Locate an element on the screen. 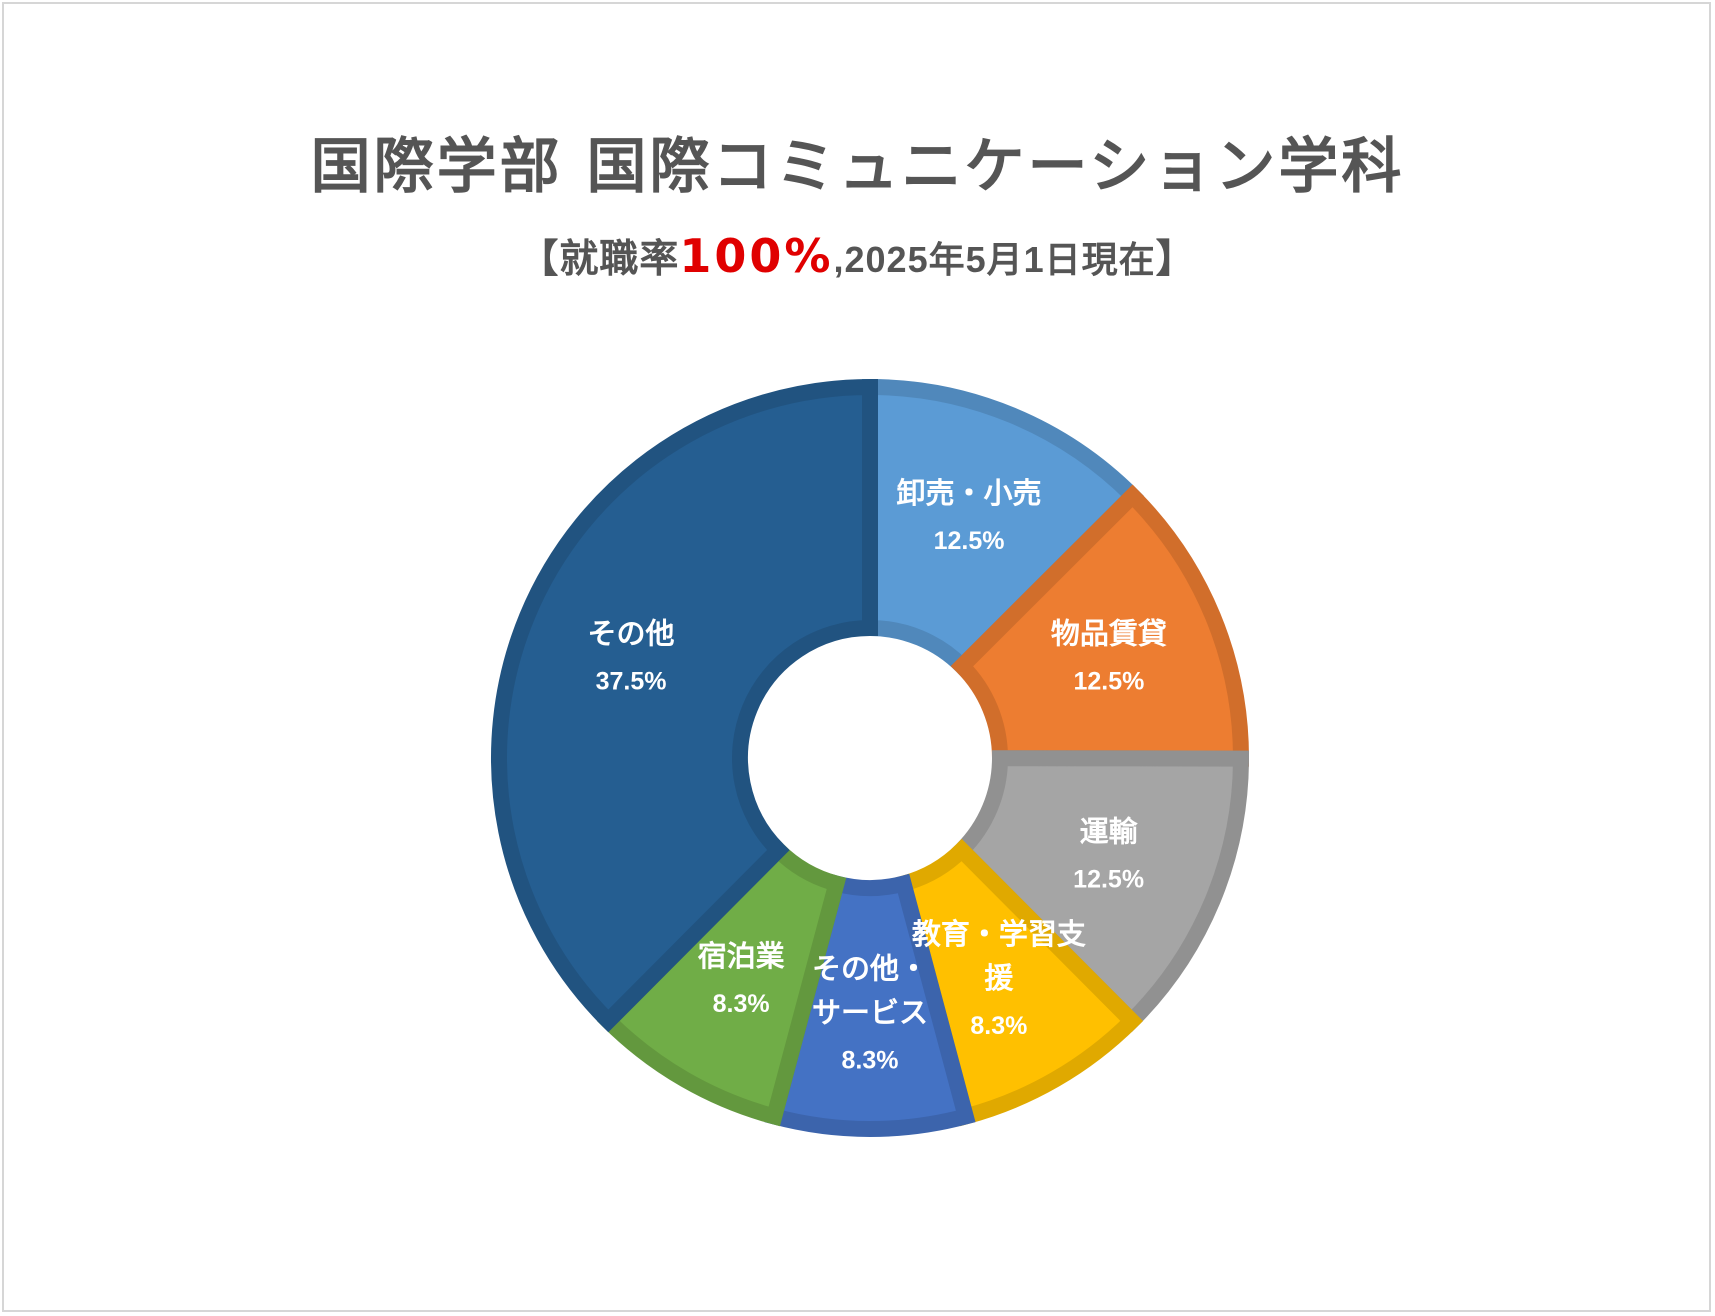 The image size is (1715, 1316). slice-value-4: 8.3% is located at coordinates (998, 1026).